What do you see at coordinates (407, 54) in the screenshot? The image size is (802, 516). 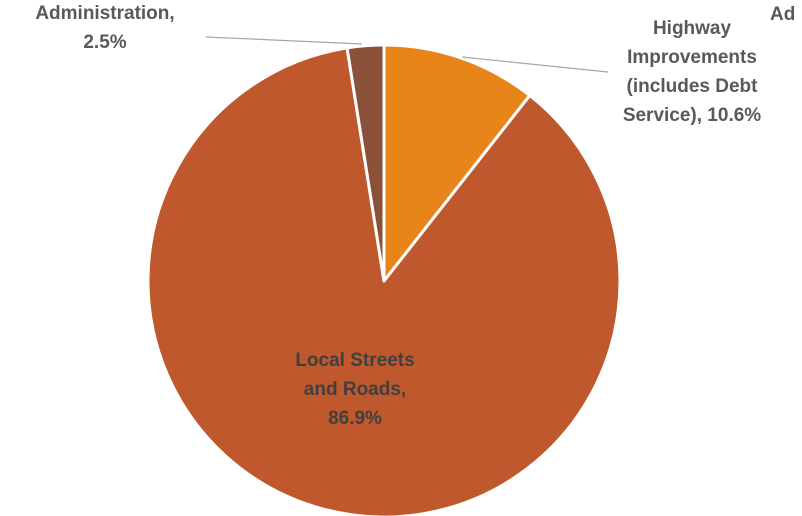 I see `leader-lines` at bounding box center [407, 54].